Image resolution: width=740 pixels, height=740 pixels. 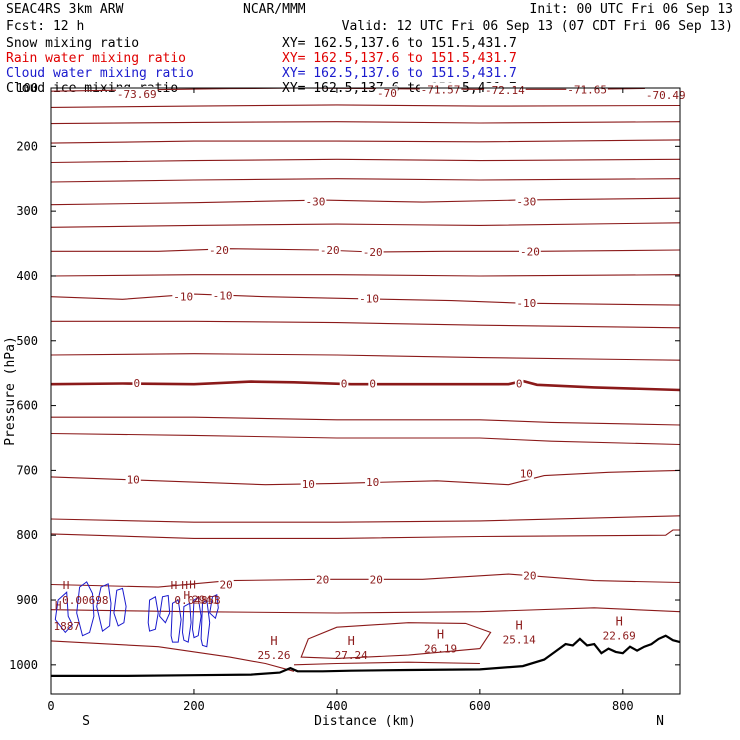 I want to click on x-tick-label: 600, so click(x=480, y=706).